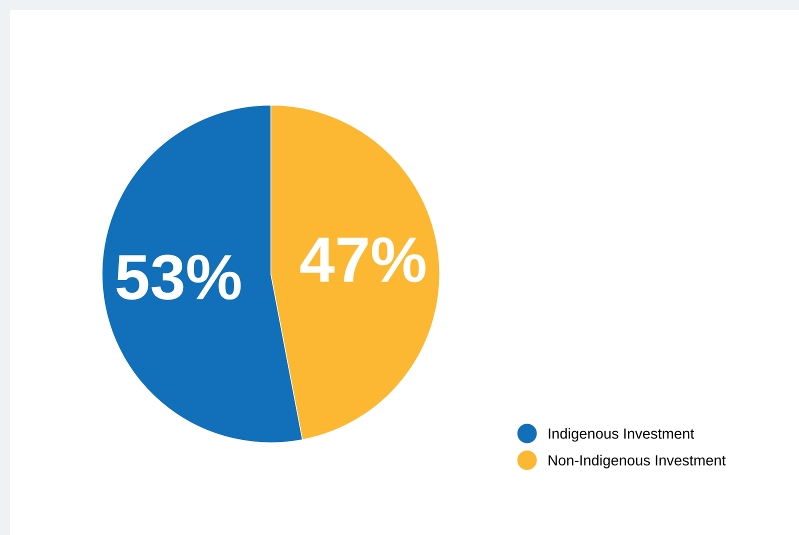 Image resolution: width=799 pixels, height=535 pixels. I want to click on legend-label: Indigenous Investment, so click(621, 435).